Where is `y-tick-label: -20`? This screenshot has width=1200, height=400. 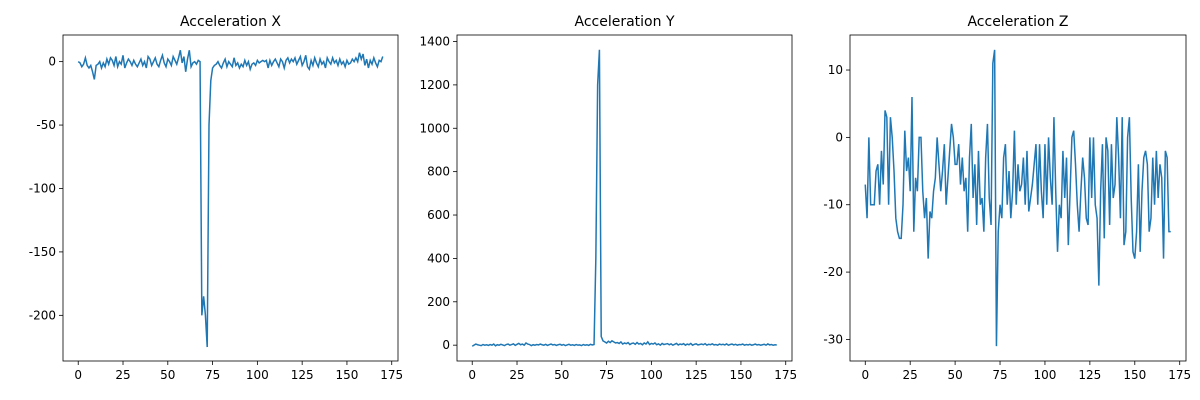 y-tick-label: -20 is located at coordinates (833, 272).